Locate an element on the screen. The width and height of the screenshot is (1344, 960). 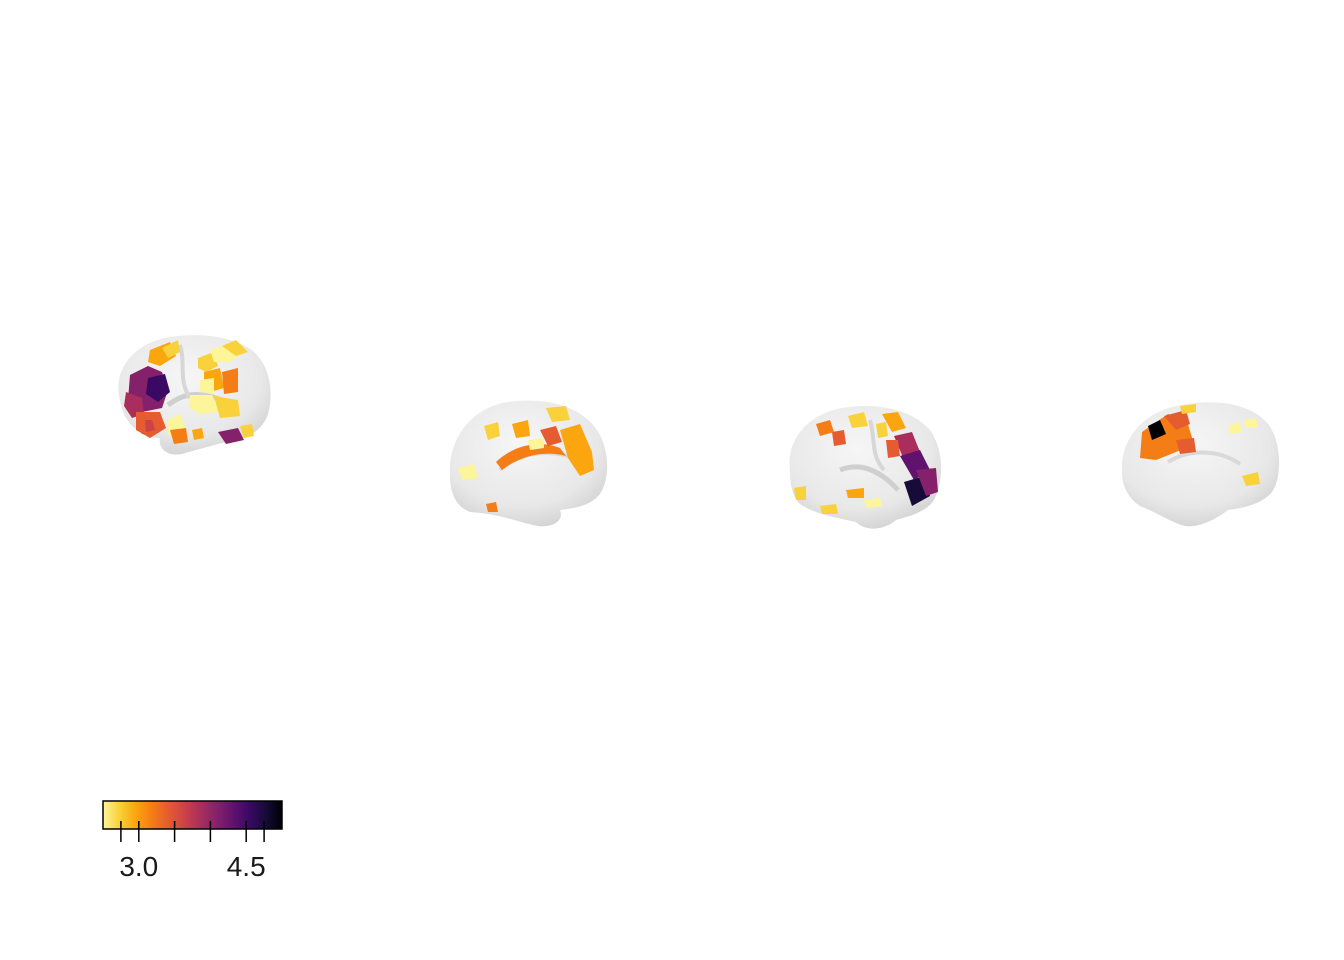
brain-view-right-medial is located at coordinates (1200, 464).